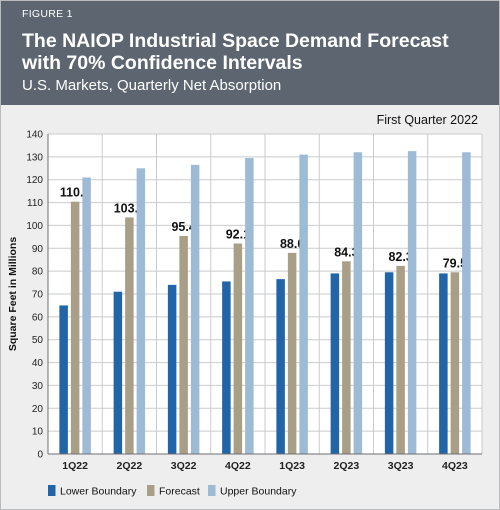  Describe the element at coordinates (152, 85) in the screenshot. I see `chart-subtitle: U.S. Markets, Quarterly Net Absorption` at that location.